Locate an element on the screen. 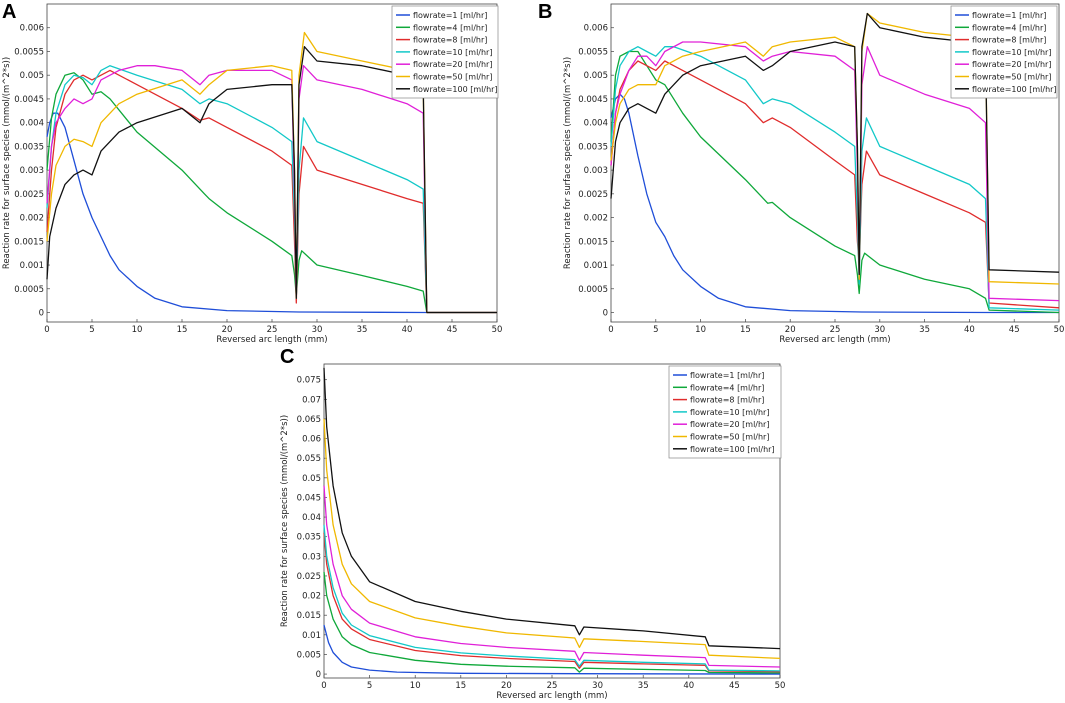 The height and width of the screenshot is (703, 1065). y-tick-label: 0.002 is located at coordinates (596, 219).